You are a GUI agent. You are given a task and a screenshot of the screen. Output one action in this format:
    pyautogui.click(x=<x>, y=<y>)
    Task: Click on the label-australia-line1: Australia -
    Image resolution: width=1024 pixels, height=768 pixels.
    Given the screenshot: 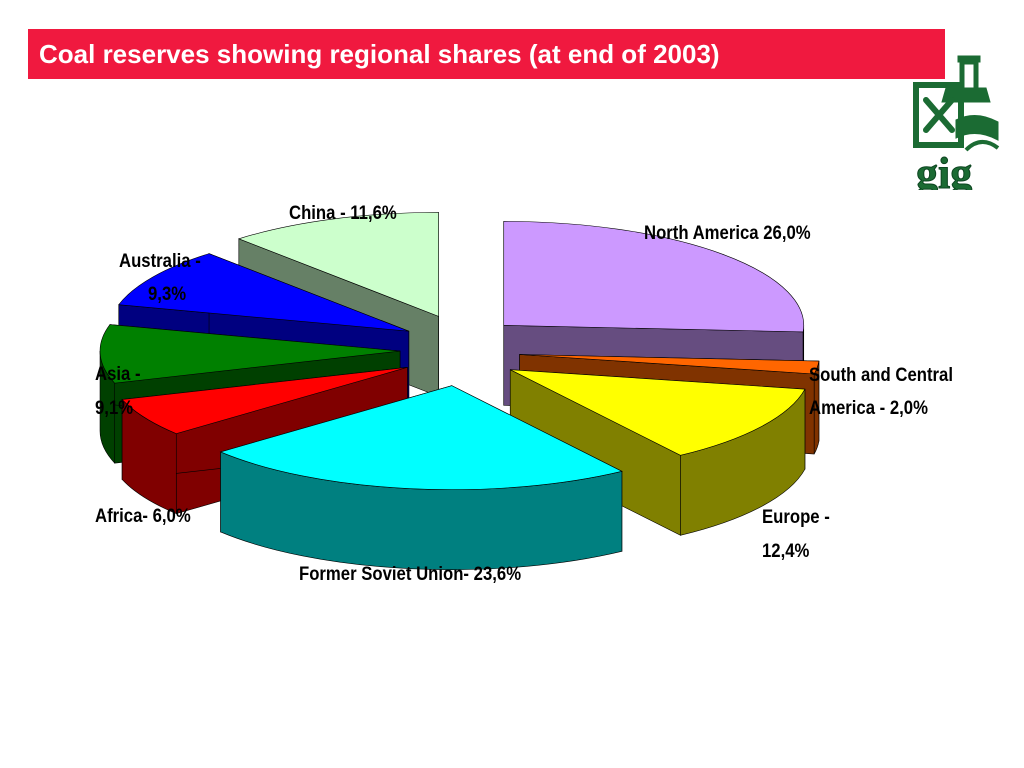 What is the action you would take?
    pyautogui.click(x=160, y=261)
    